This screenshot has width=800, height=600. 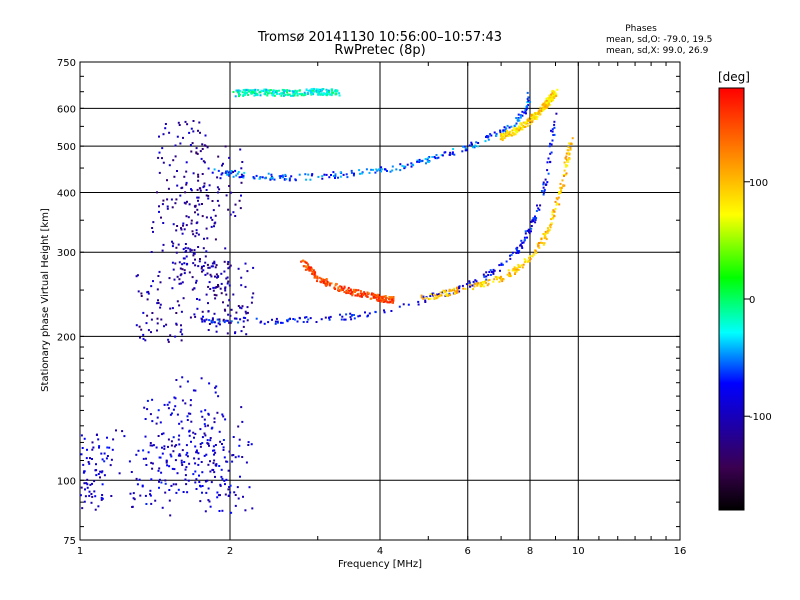 What do you see at coordinates (66, 337) in the screenshot?
I see `y-tick-label: 200` at bounding box center [66, 337].